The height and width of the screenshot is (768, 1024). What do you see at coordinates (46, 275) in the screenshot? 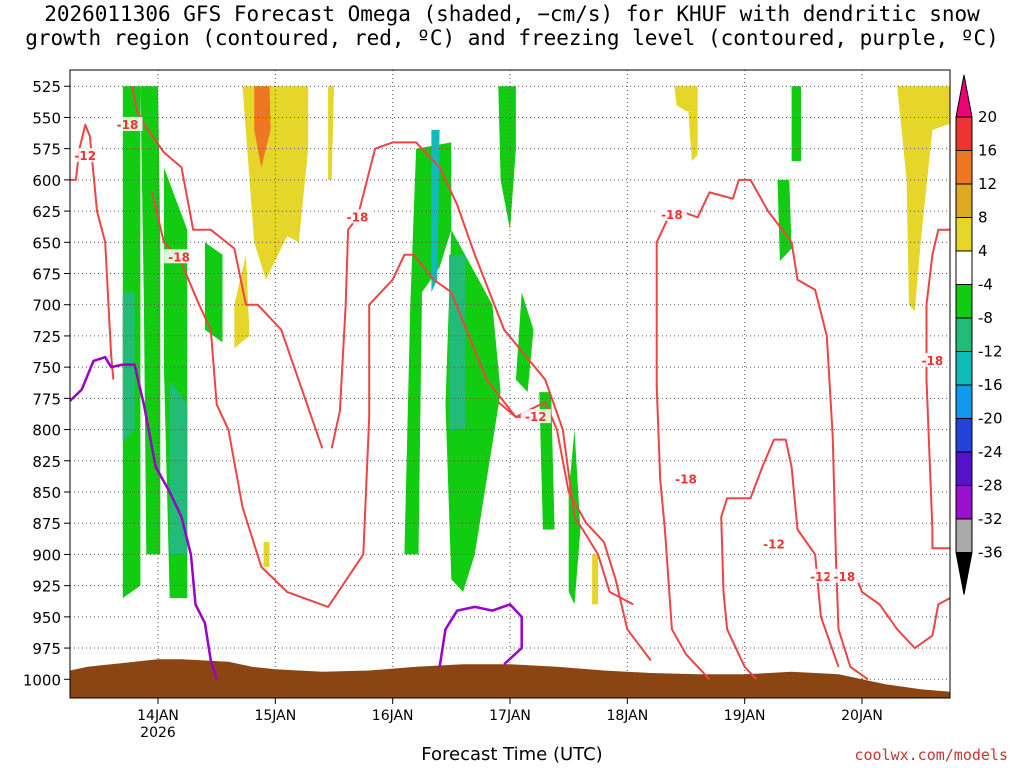
I see `y-tick-label: 675` at bounding box center [46, 275].